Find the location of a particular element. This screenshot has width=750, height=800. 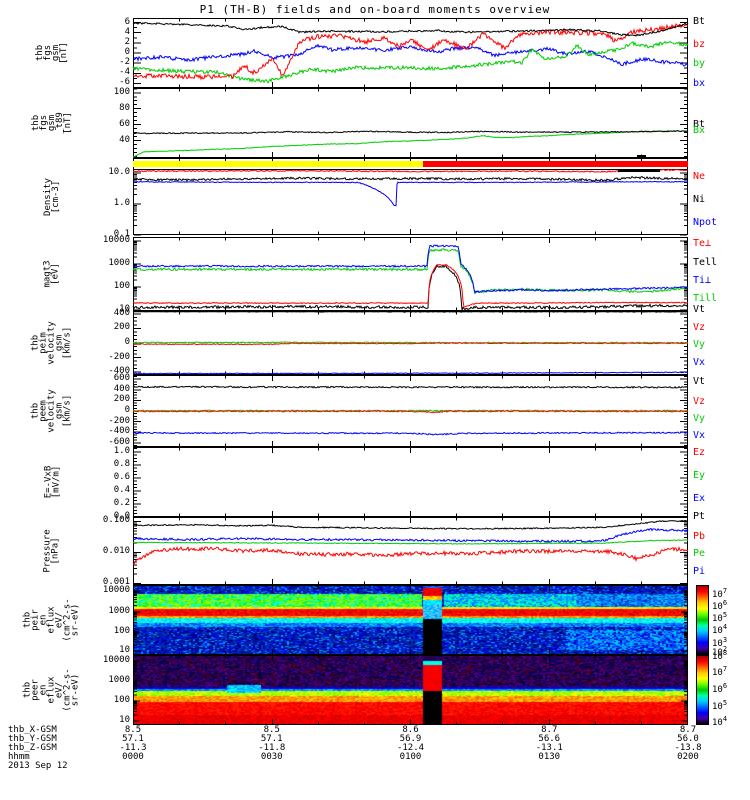

density-ytick-0: 10.0 is located at coordinates (119, 172).